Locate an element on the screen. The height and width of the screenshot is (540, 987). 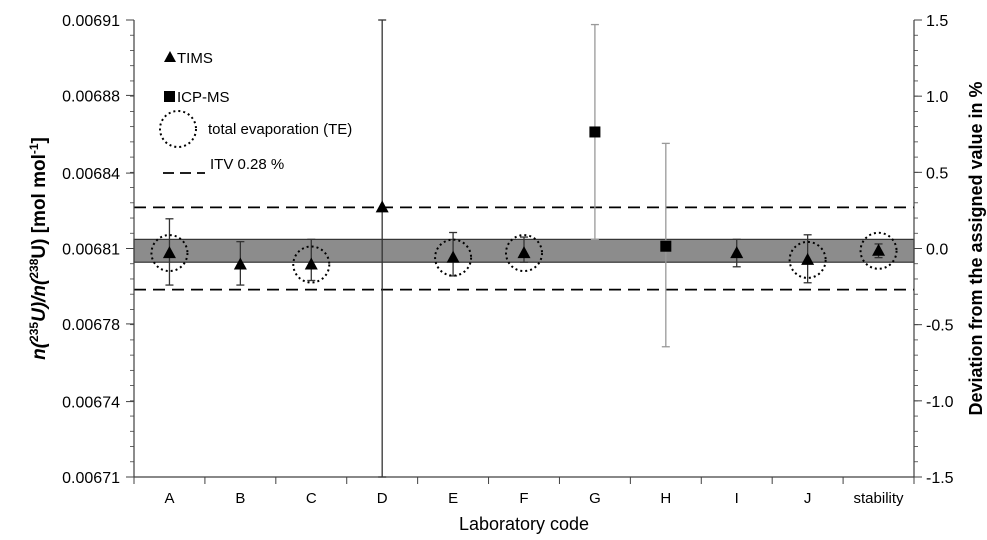
tims-point-B is located at coordinates (240, 263).